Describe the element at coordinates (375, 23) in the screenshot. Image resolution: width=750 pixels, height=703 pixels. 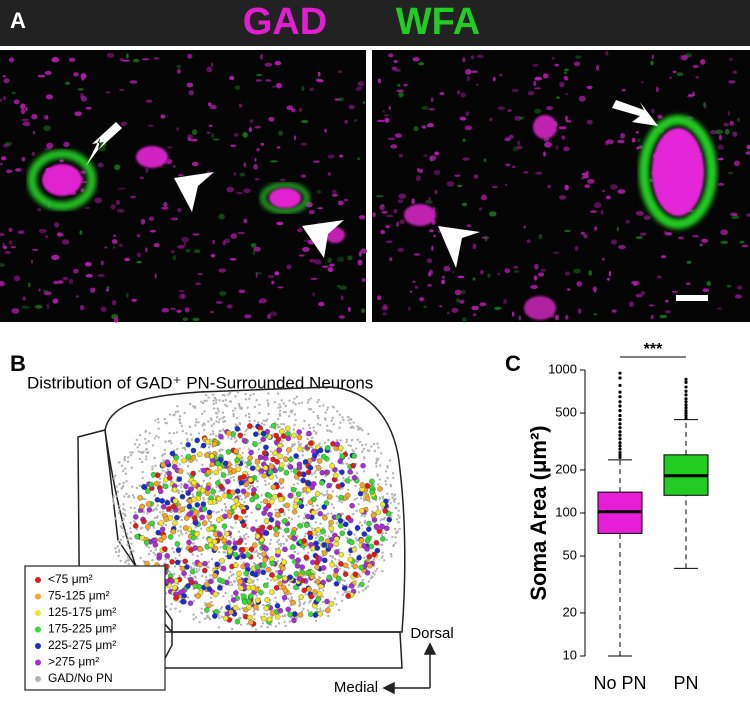
I see `header-bar` at that location.